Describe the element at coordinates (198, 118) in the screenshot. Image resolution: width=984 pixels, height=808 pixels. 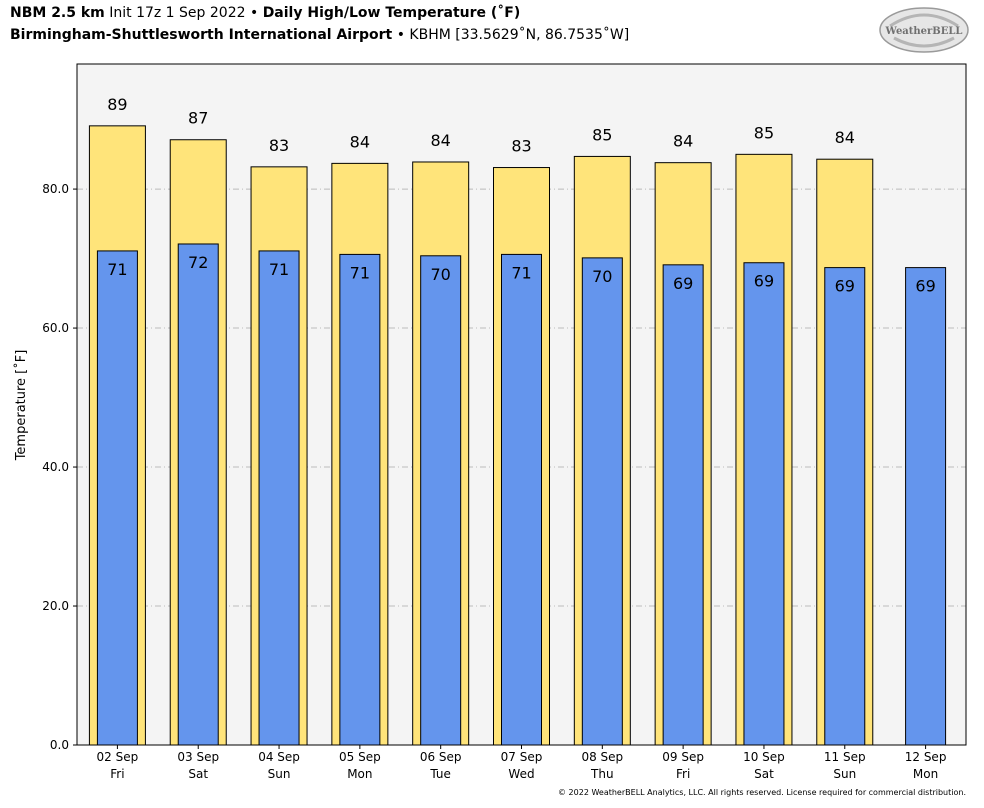
I see `high-temp-label: 87` at that location.